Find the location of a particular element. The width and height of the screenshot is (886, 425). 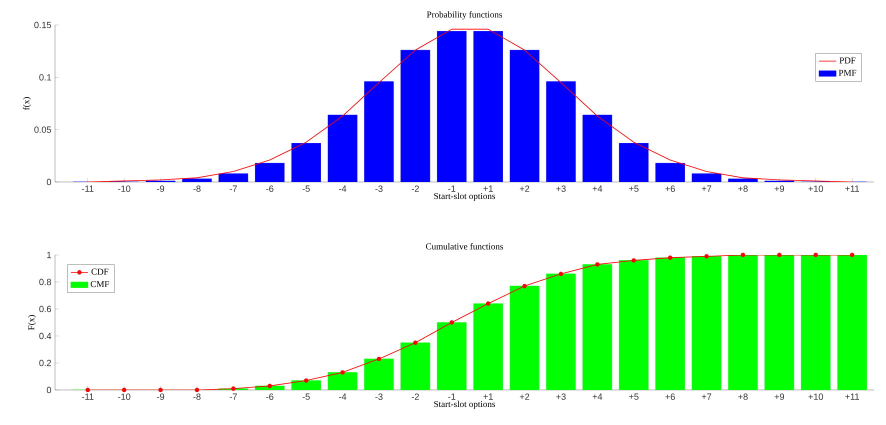

x-tick-label: -6 is located at coordinates (270, 189).